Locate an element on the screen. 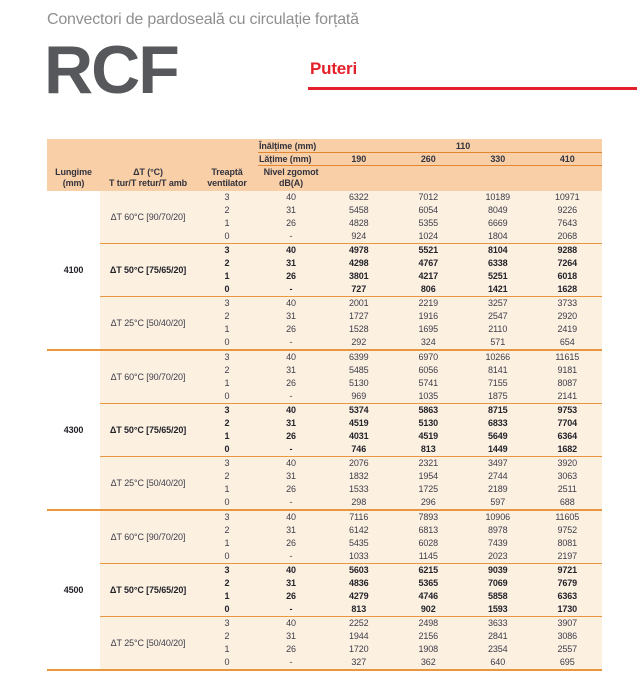  table-row: 1 26 5130 5741 7155 8087 is located at coordinates (399, 383).